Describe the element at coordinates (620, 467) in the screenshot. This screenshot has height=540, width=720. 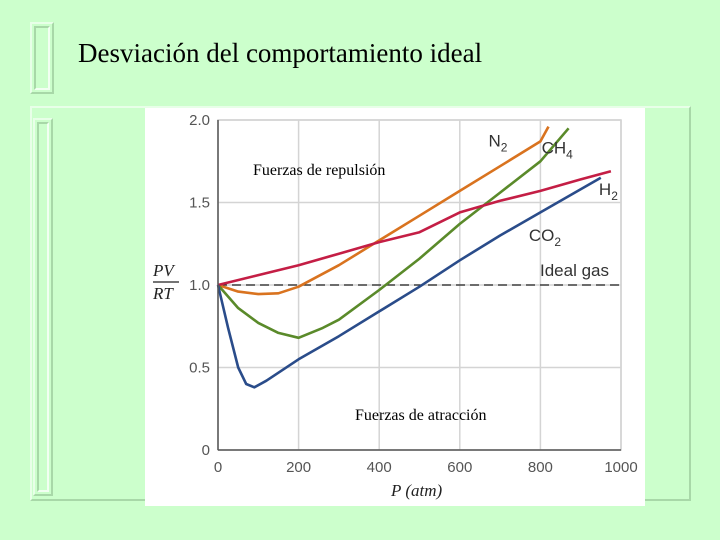
I see `x-tick-label: 1000` at that location.